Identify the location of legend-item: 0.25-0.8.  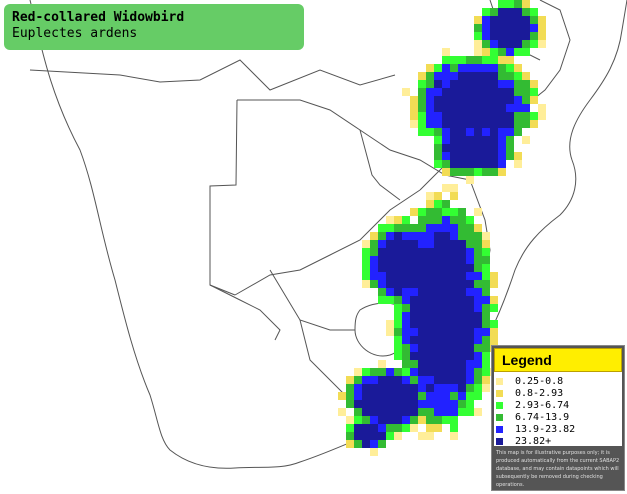
(529, 381).